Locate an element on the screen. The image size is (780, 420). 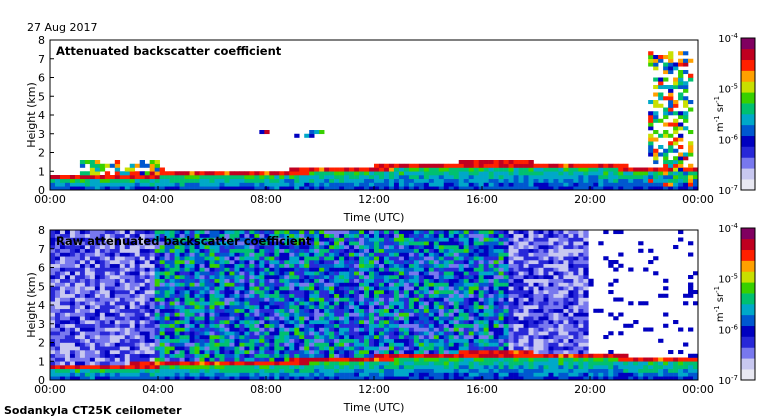
colorbar-swatch is located at coordinates (748, 141).